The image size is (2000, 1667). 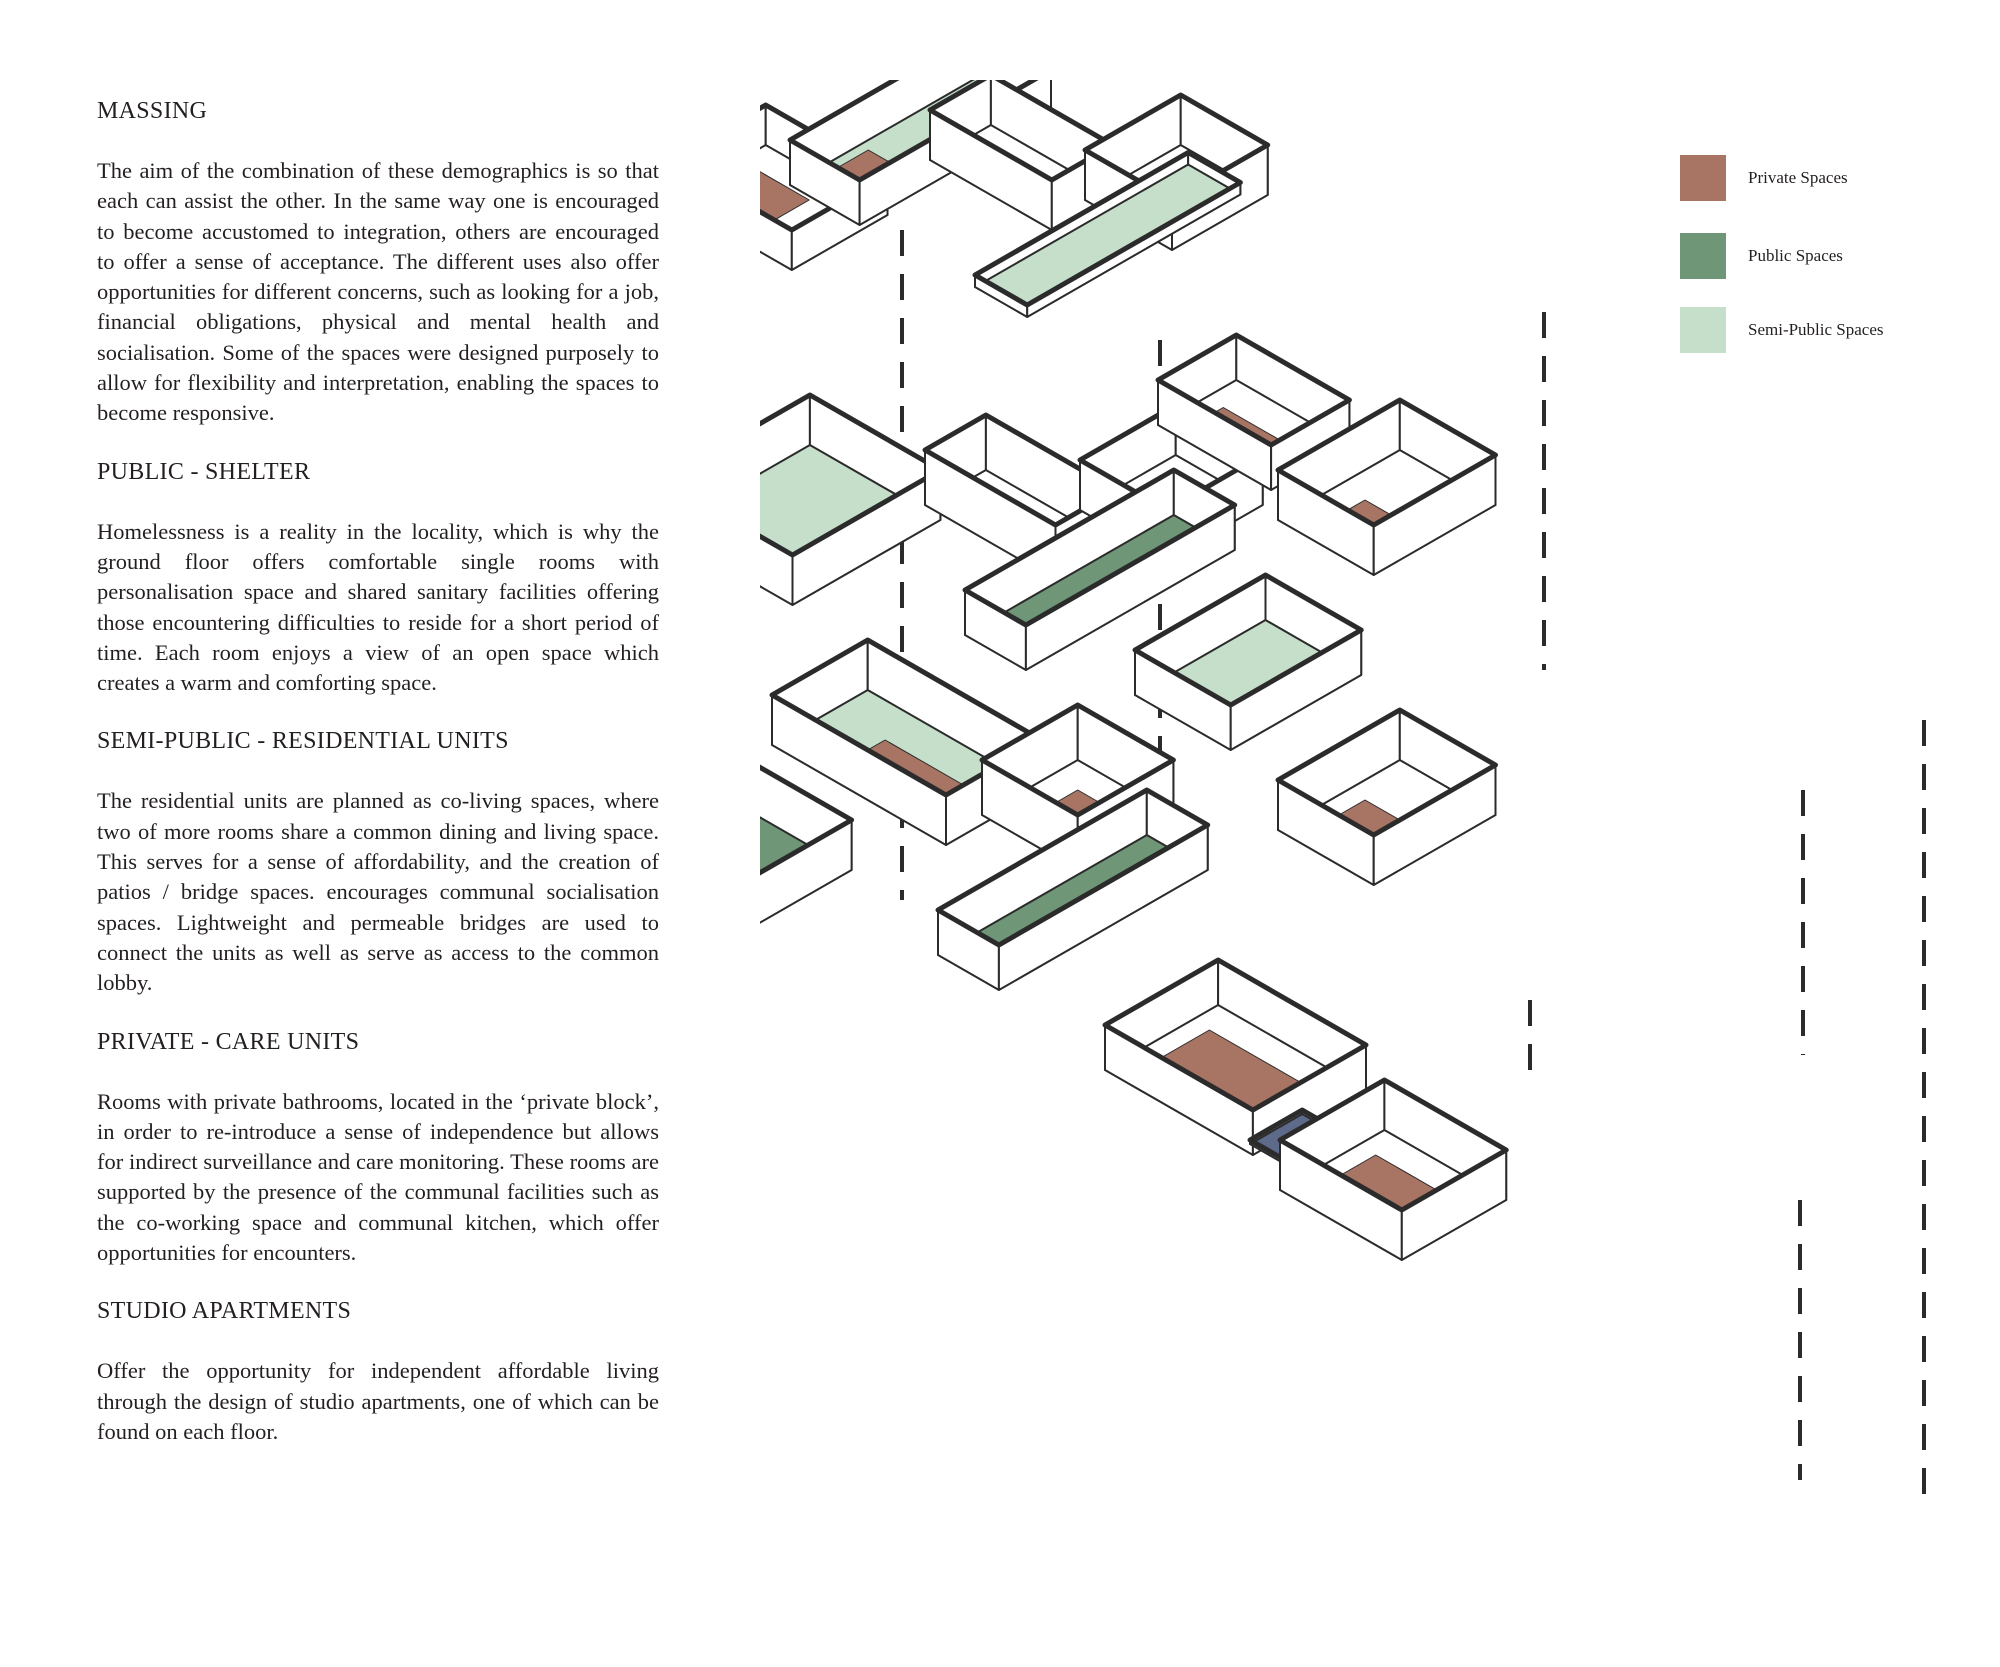 I want to click on terrace-slab, so click(x=1107, y=234).